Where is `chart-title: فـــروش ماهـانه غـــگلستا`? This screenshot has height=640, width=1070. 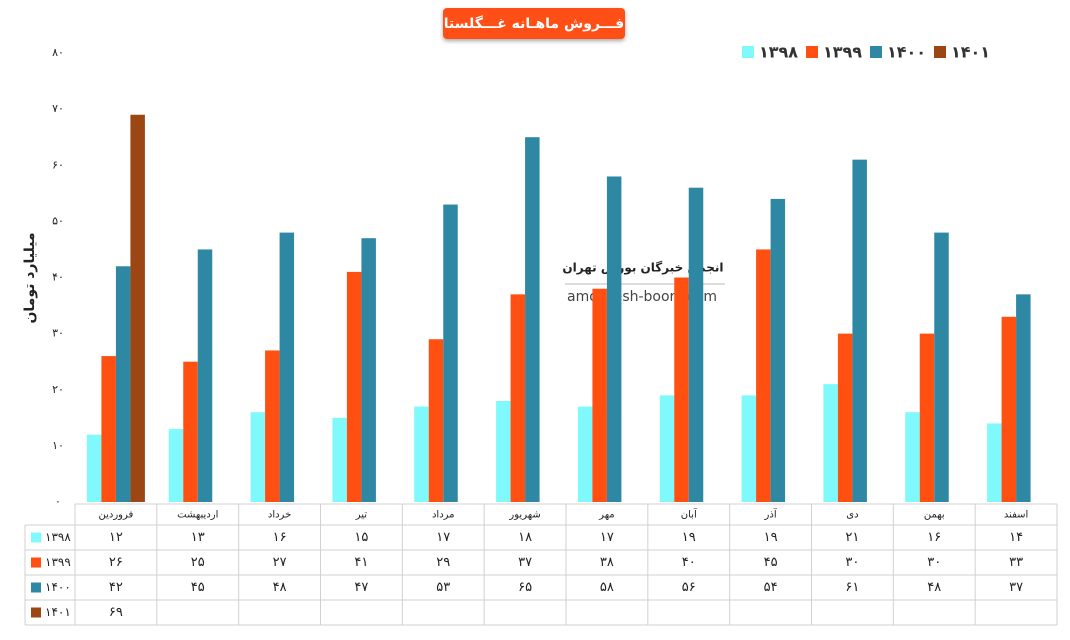 chart-title: فـــروش ماهـانه غـــگلستا is located at coordinates (534, 23).